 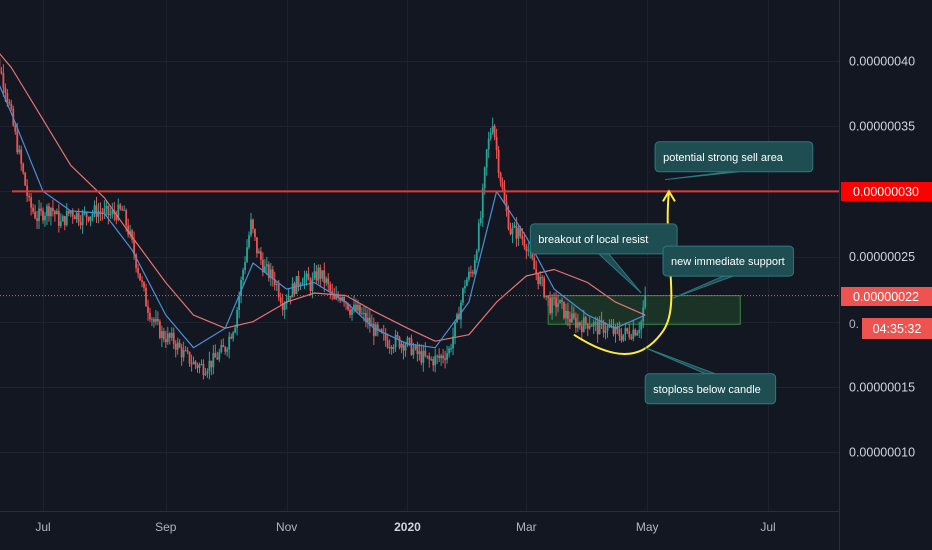 What do you see at coordinates (728, 261) in the screenshot?
I see `callout-box` at bounding box center [728, 261].